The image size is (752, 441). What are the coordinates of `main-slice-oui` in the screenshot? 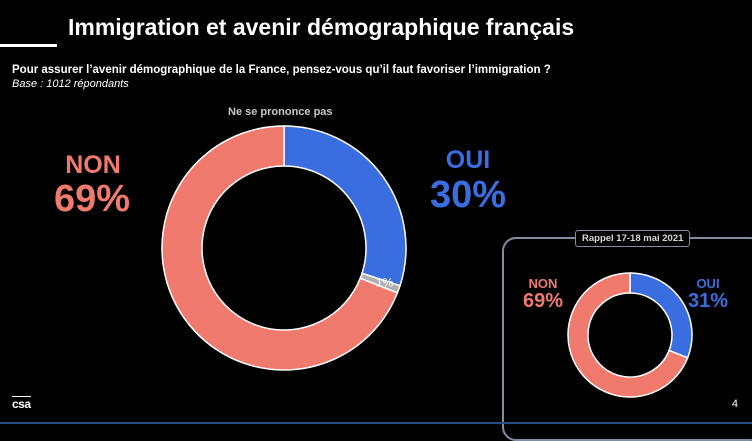 It's located at (345, 206).